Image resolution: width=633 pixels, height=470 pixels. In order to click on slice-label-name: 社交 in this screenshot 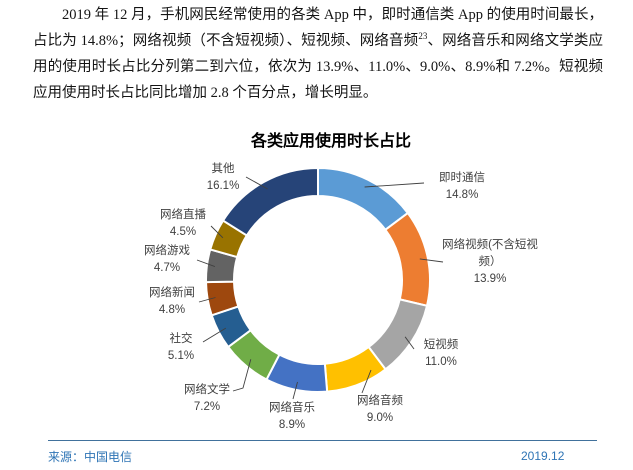, I will do `click(181, 339)`.